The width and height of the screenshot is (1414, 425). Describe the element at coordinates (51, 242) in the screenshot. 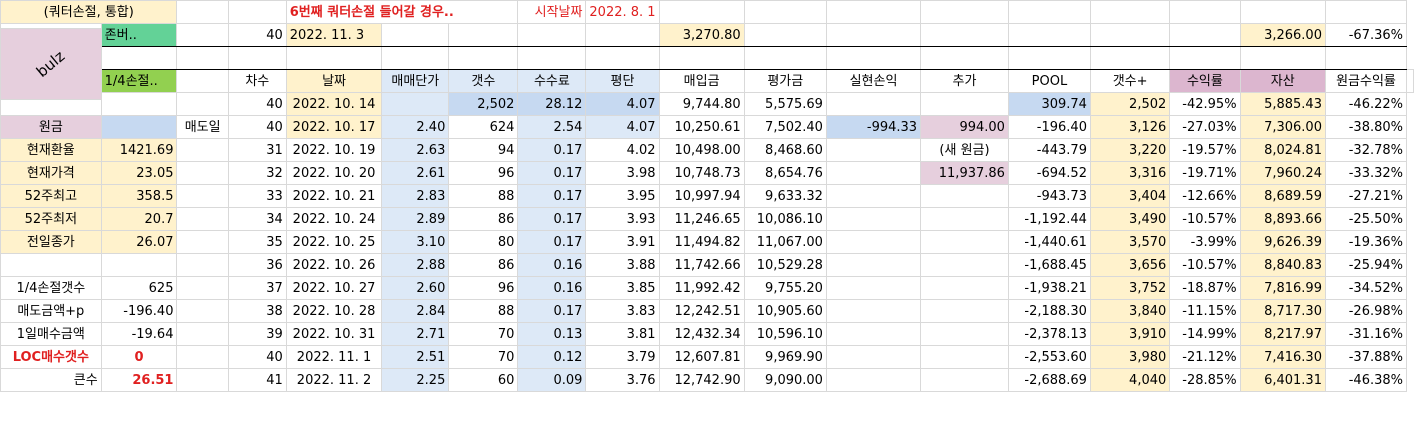

I see `sidebar-label-cell: 전일종가` at that location.